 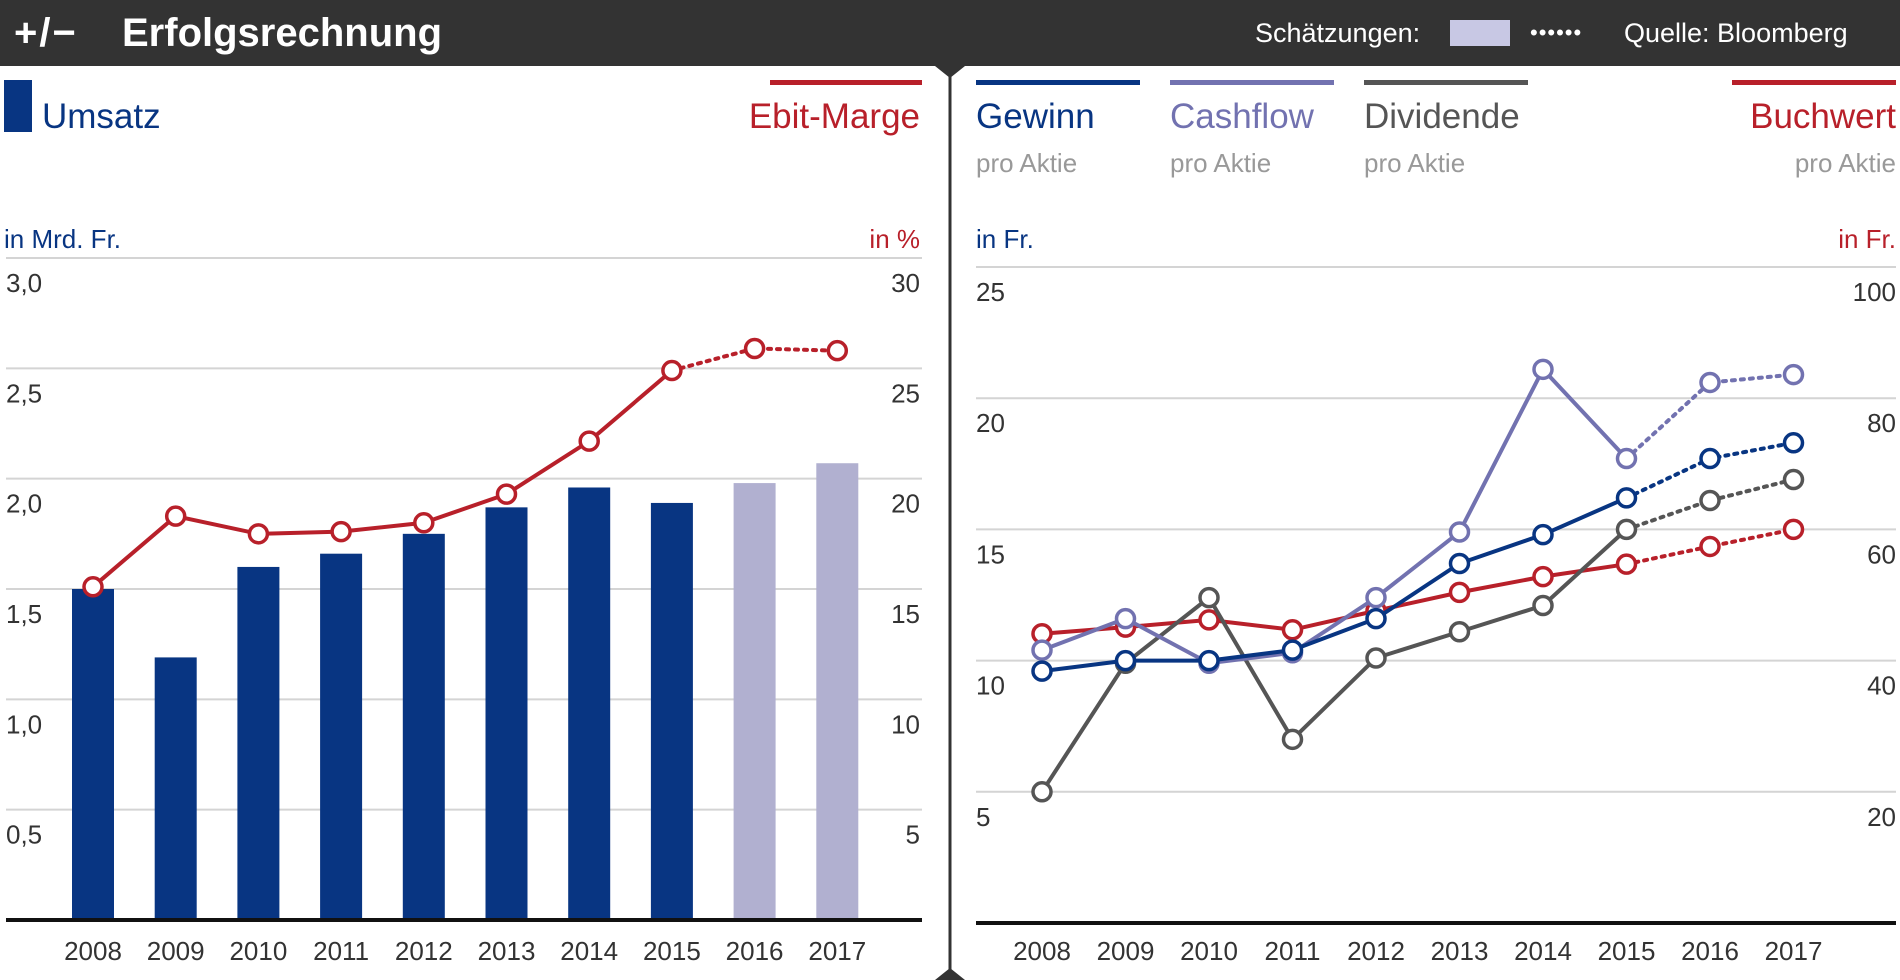 I want to click on right-chart-left-ytick-25: 25, so click(x=990, y=292).